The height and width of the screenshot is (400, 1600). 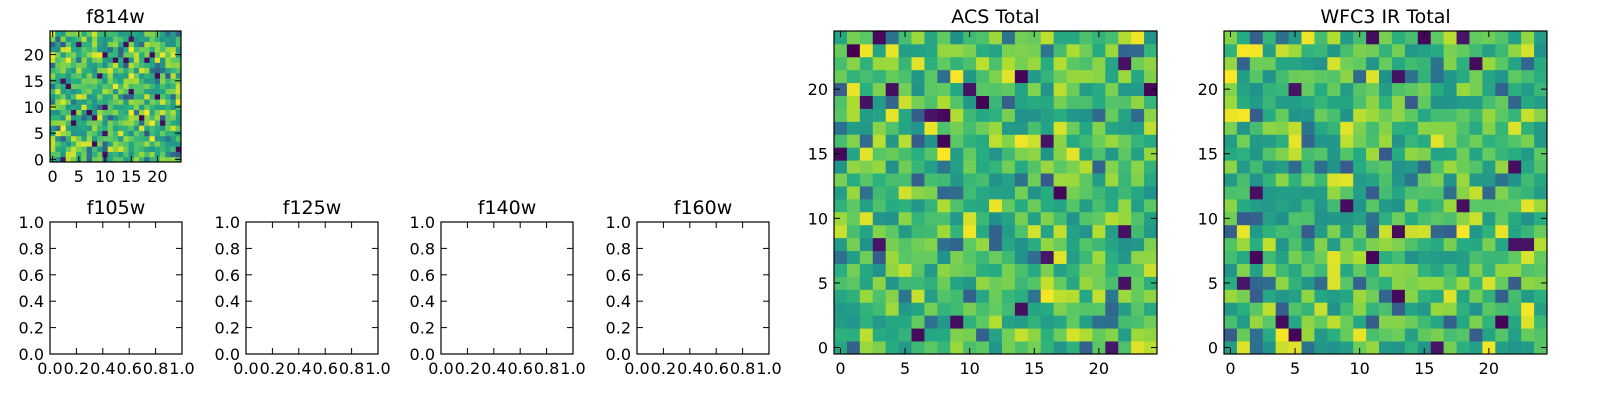 I want to click on y-tick-label: 0.4, so click(x=618, y=301).